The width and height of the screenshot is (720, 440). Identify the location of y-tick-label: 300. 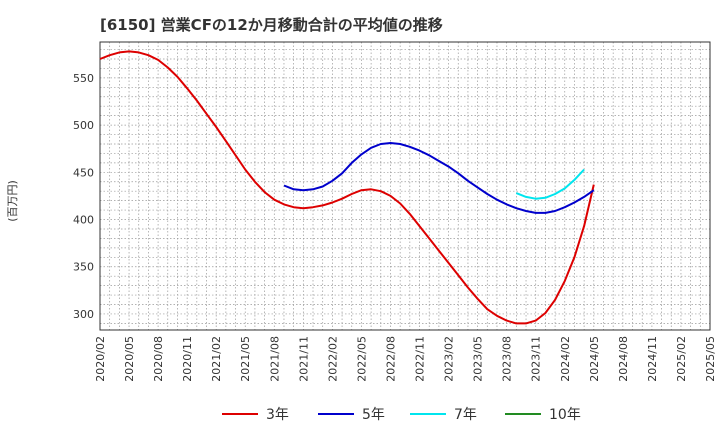
(83, 314).